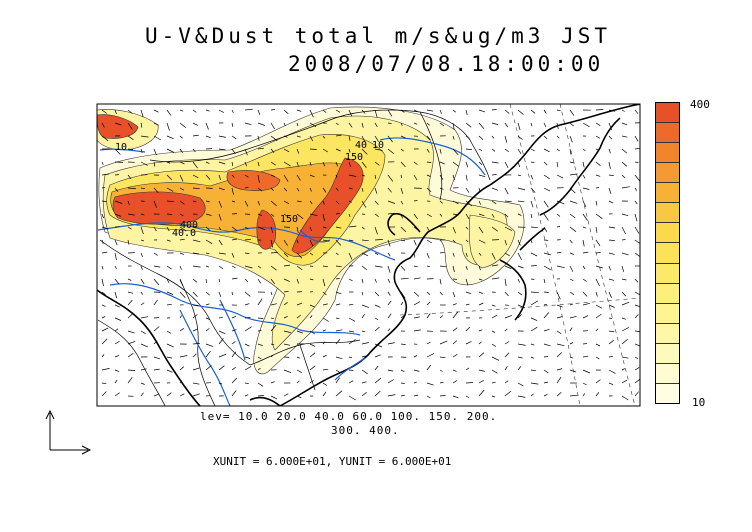 This screenshot has height=532, width=752. What do you see at coordinates (378, 36) in the screenshot?
I see `map-title: U-V&Dust total m/s&ug/m3 JST` at bounding box center [378, 36].